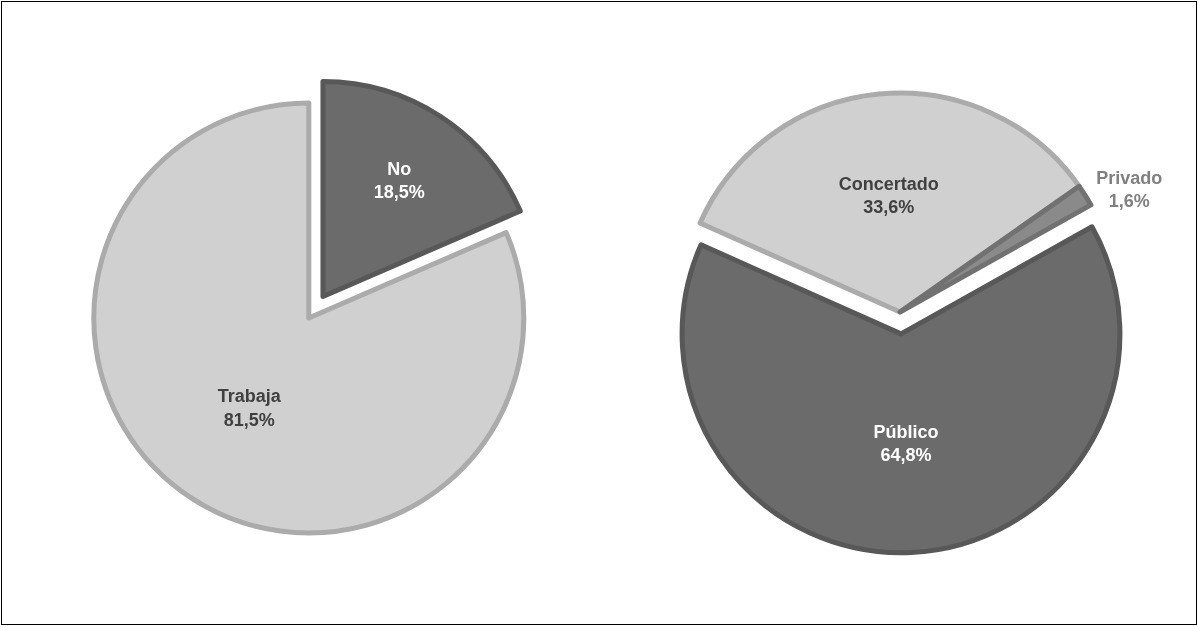  Describe the element at coordinates (888, 183) in the screenshot. I see `slice-label: Concertado` at that location.